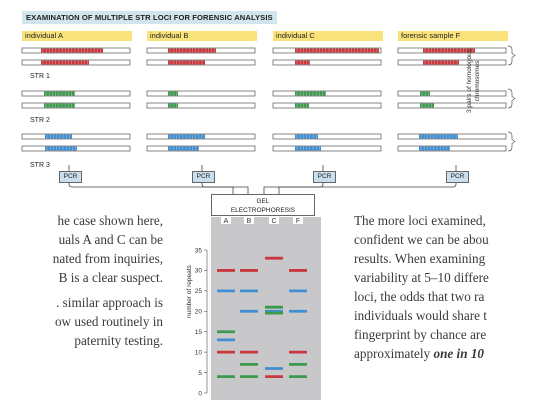  Describe the element at coordinates (199, 312) in the screenshot. I see `y-tick-label-20: 20` at that location.